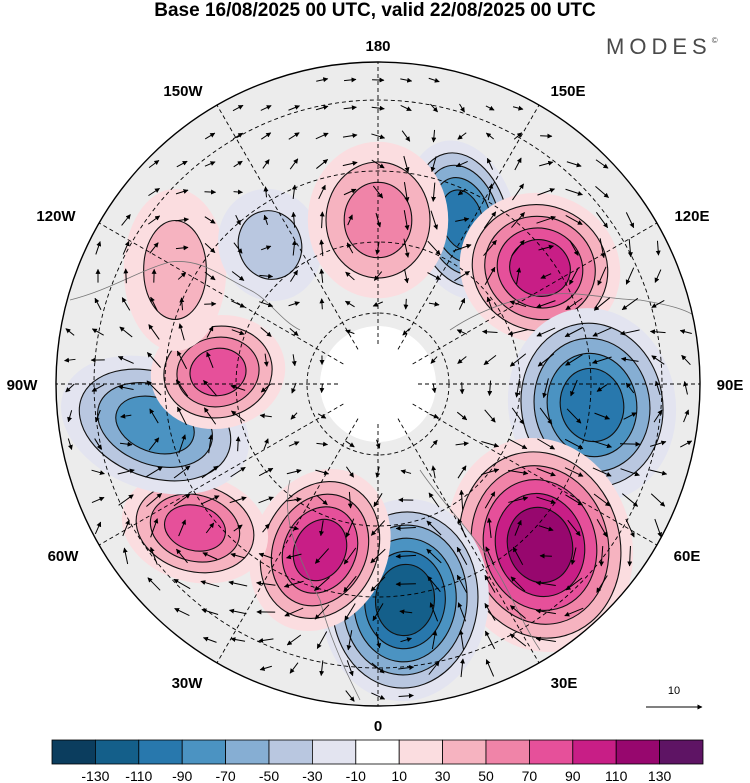 Image resolution: width=750 pixels, height=783 pixels. What do you see at coordinates (687, 556) in the screenshot?
I see `lon-label-60e: 60E` at bounding box center [687, 556].